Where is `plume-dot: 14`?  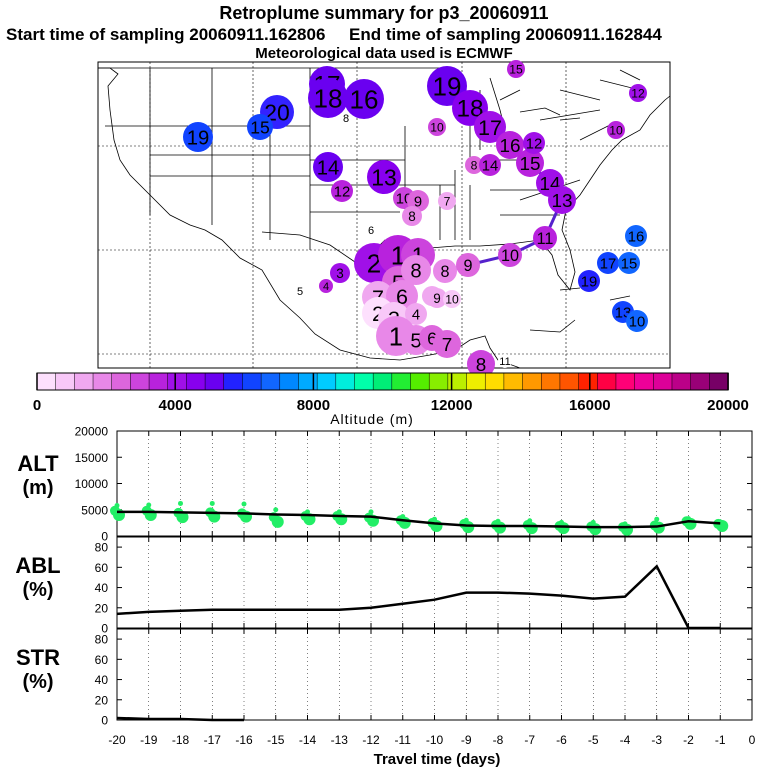
plume-dot: 14 is located at coordinates (328, 167).